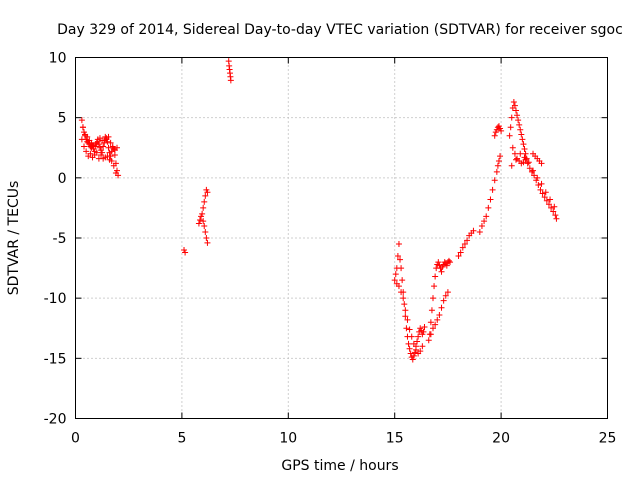 The height and width of the screenshot is (480, 640). Describe the element at coordinates (395, 439) in the screenshot. I see `x-tick-label: 15` at that location.